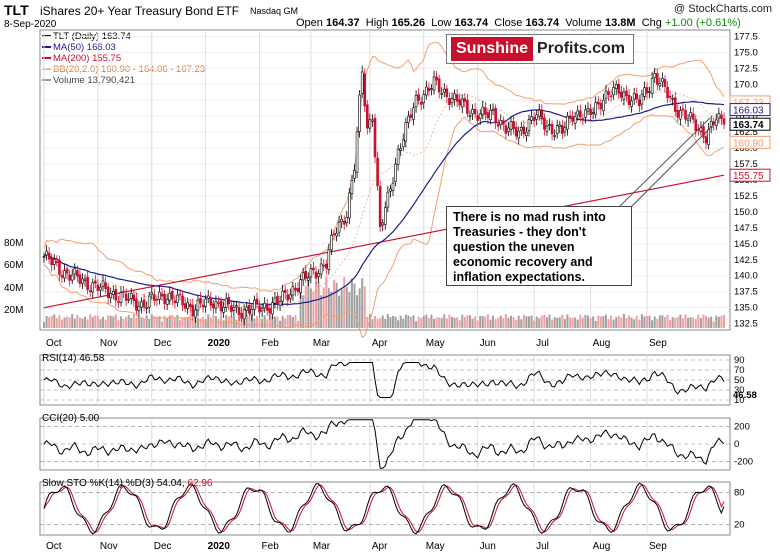 The image size is (780, 552). Describe the element at coordinates (380, 343) in the screenshot. I see `price-month-label: Apr` at that location.